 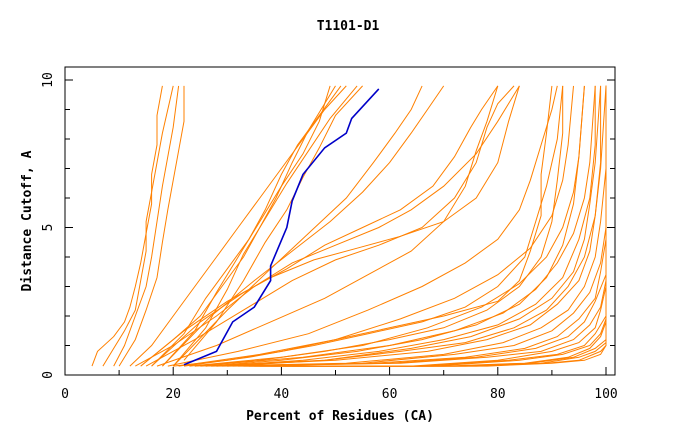 I want to click on y-tick-label: 5, so click(x=48, y=228).